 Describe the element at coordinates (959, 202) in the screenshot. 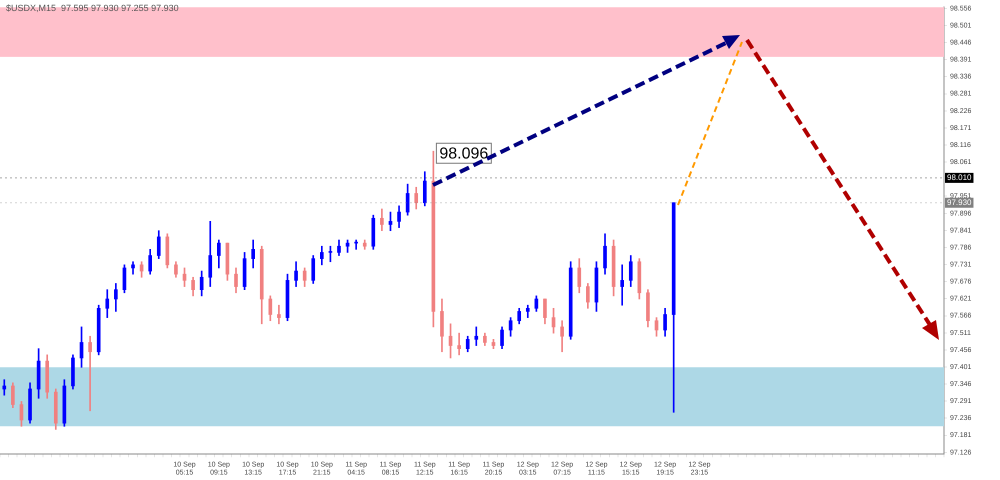

I see `ref-line-label: 97.930` at that location.